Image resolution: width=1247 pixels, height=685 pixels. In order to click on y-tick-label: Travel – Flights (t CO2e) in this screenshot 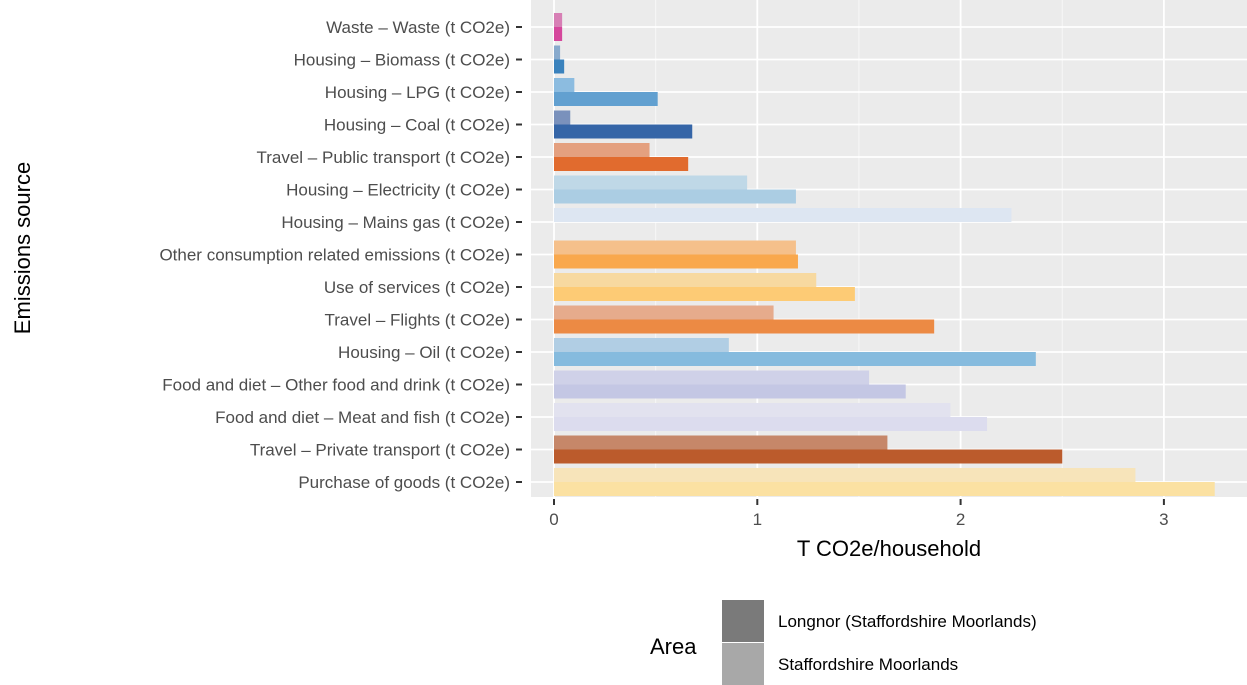, I will do `click(417, 320)`.